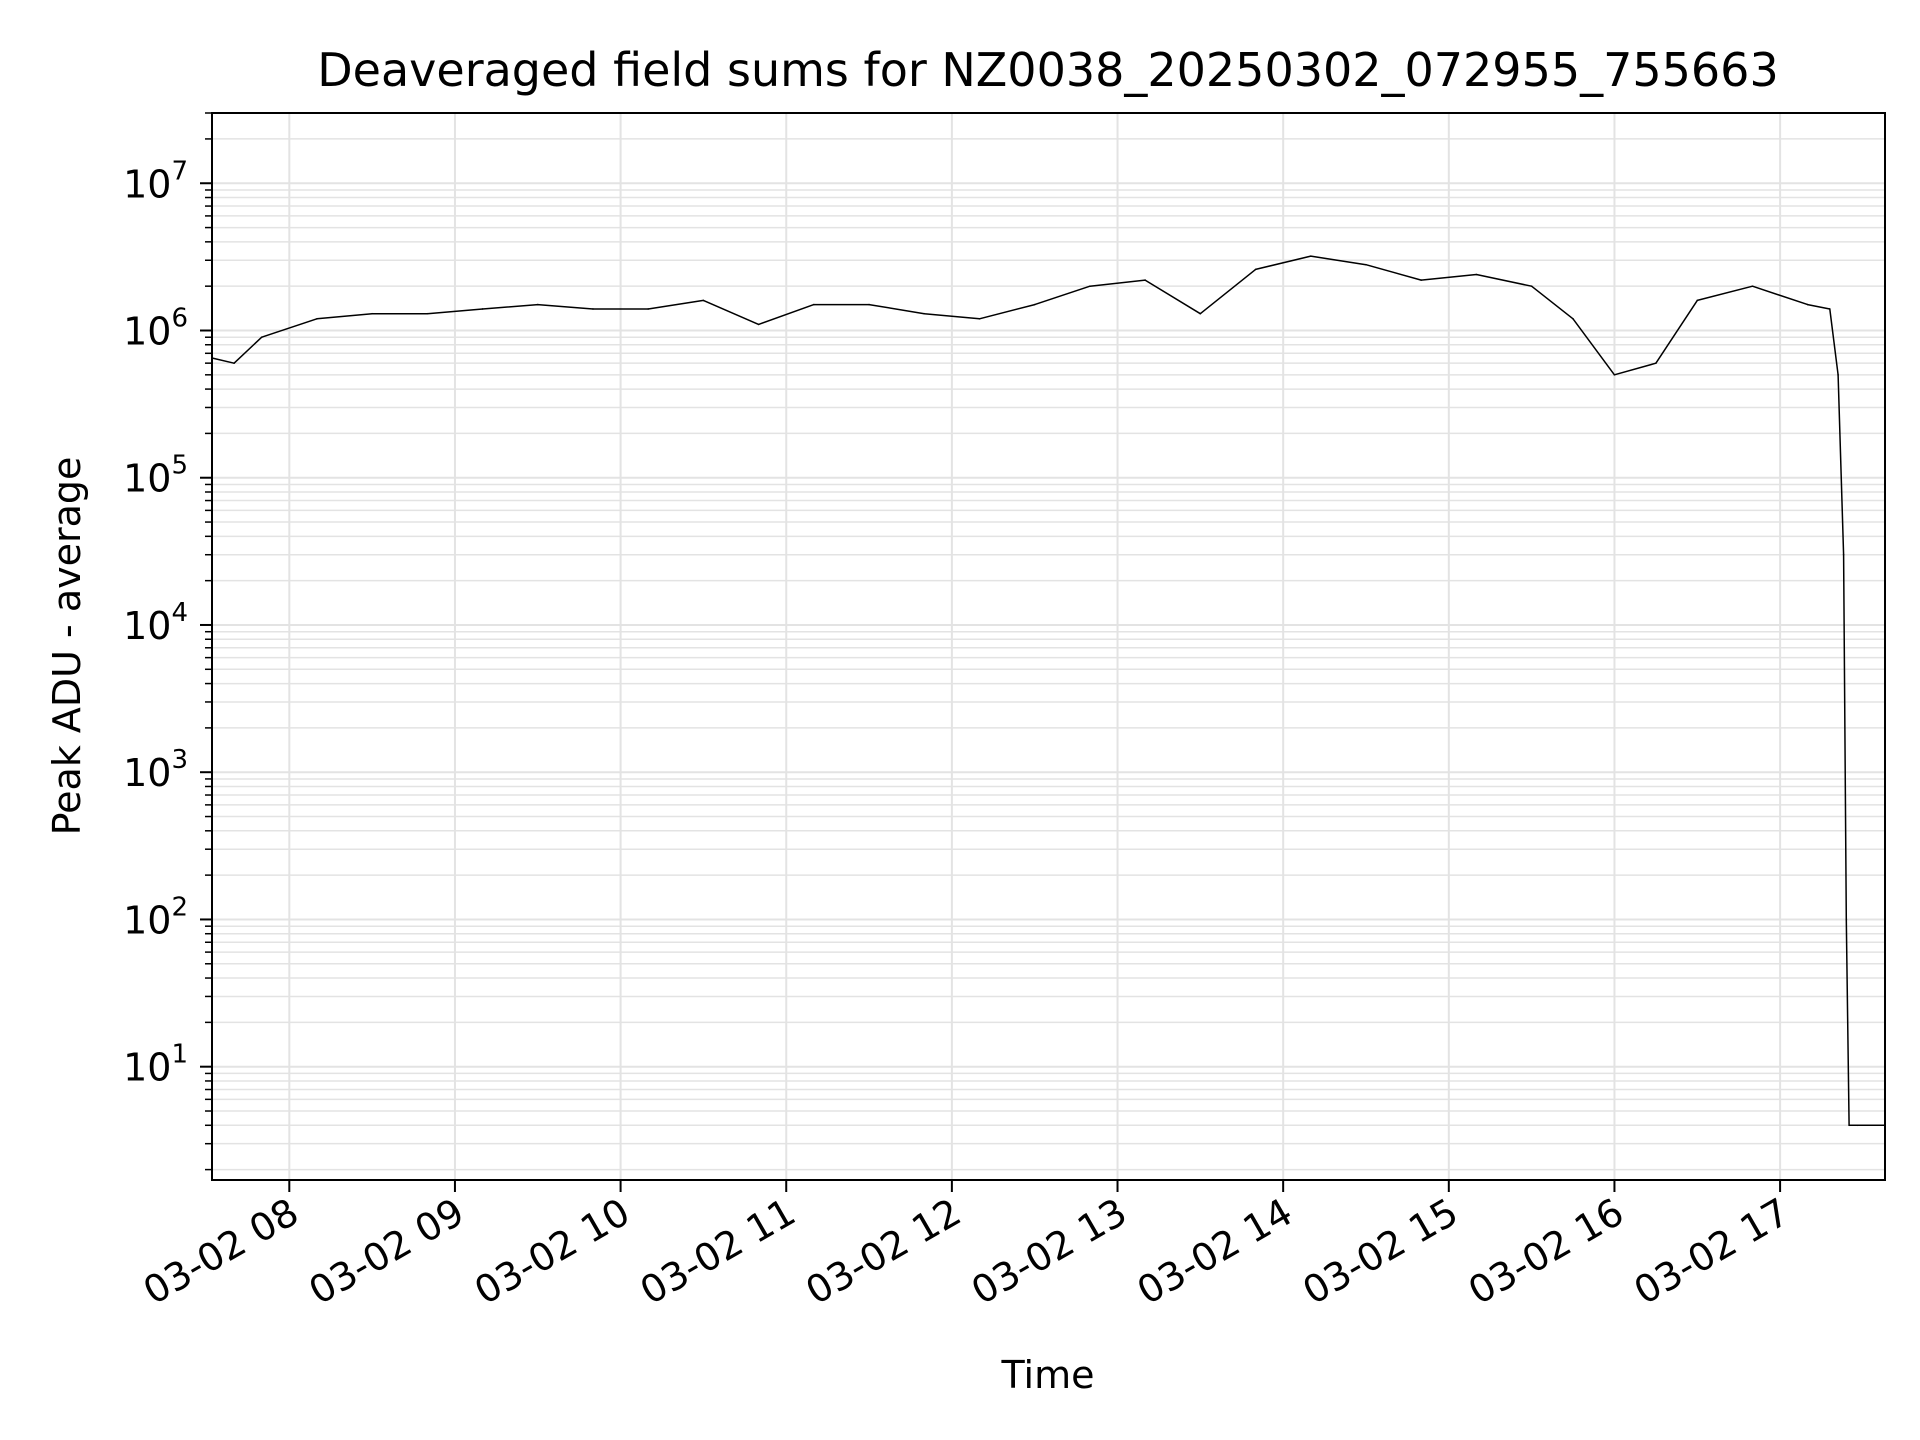 This screenshot has width=1920, height=1440. What do you see at coordinates (155, 623) in the screenshot?
I see `y-tick-label: 10⁴` at bounding box center [155, 623].